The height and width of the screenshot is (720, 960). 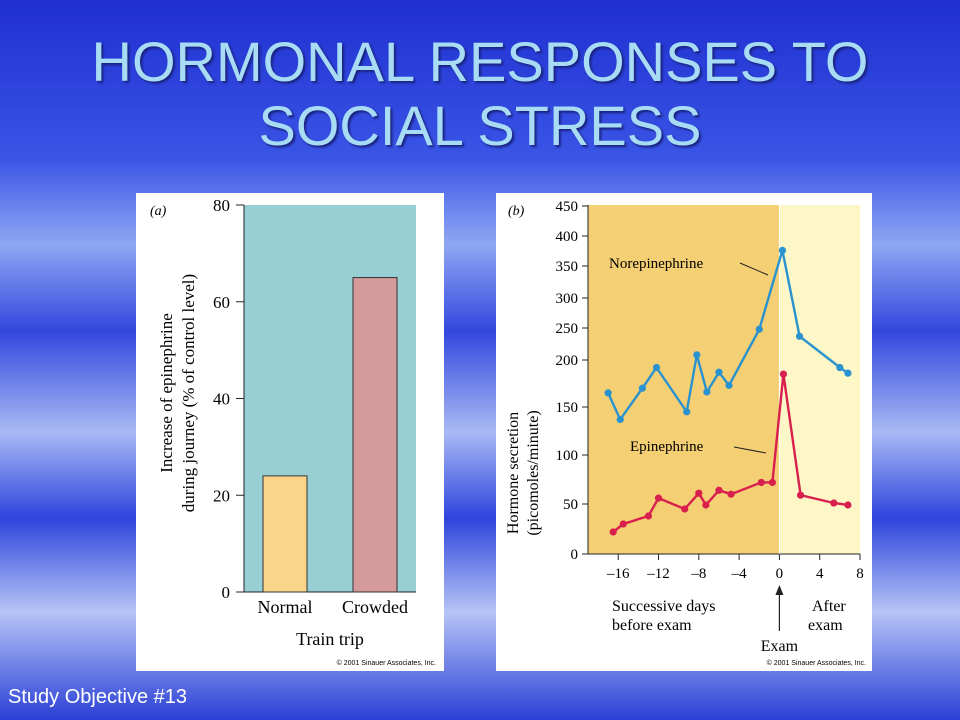 What do you see at coordinates (819, 379) in the screenshot?
I see `panel-b-after-exam-region` at bounding box center [819, 379].